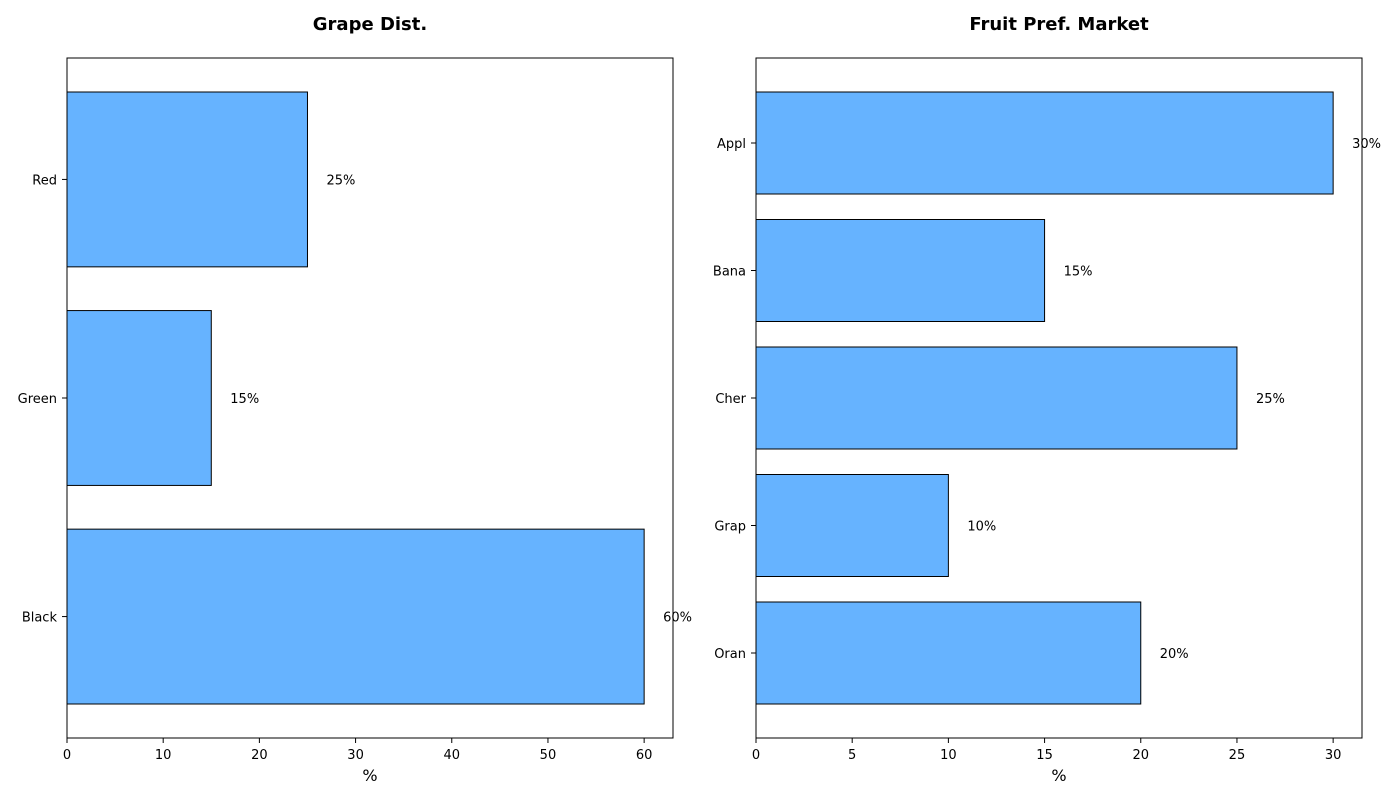  Describe the element at coordinates (40, 618) in the screenshot. I see `y-tick-label: Black` at that location.